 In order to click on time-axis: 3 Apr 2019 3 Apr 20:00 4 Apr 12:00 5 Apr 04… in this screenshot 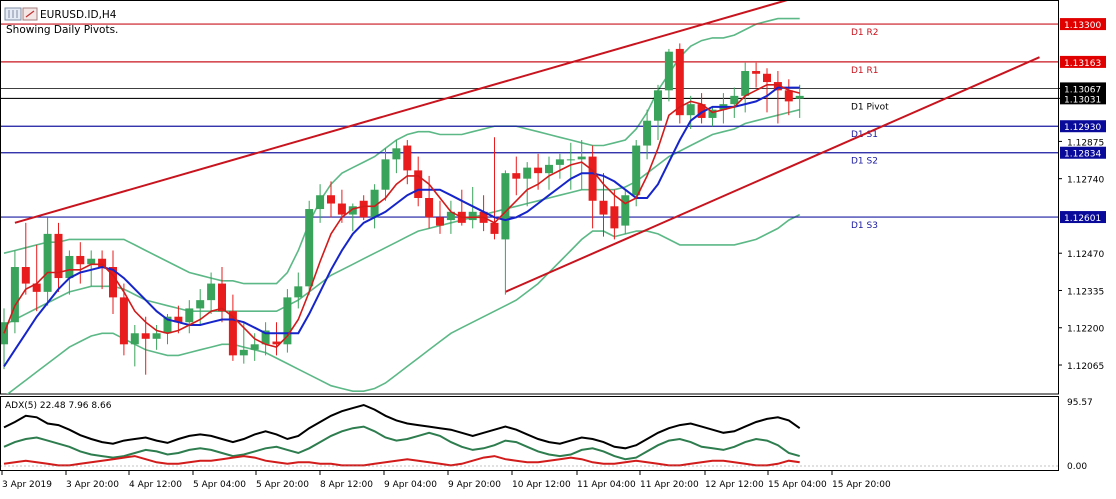, I will do `click(446, 480)`.